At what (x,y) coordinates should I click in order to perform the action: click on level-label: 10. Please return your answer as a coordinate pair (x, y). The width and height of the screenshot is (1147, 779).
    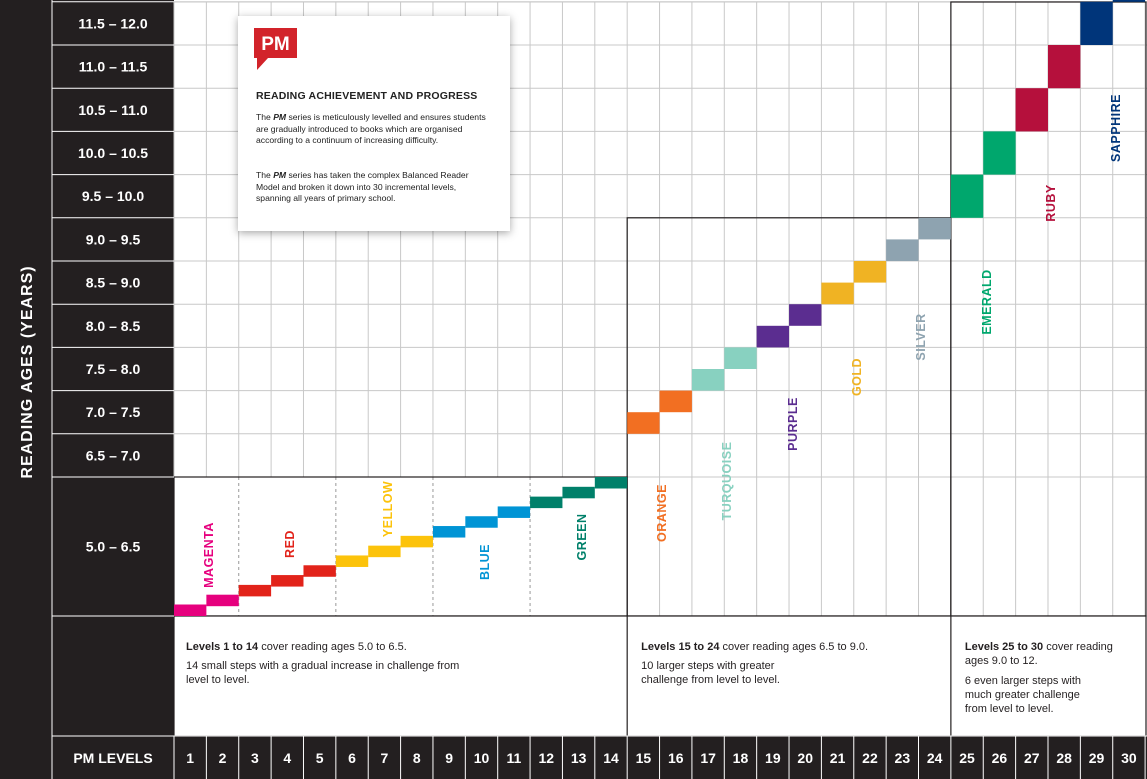
    Looking at the image, I should click on (482, 758).